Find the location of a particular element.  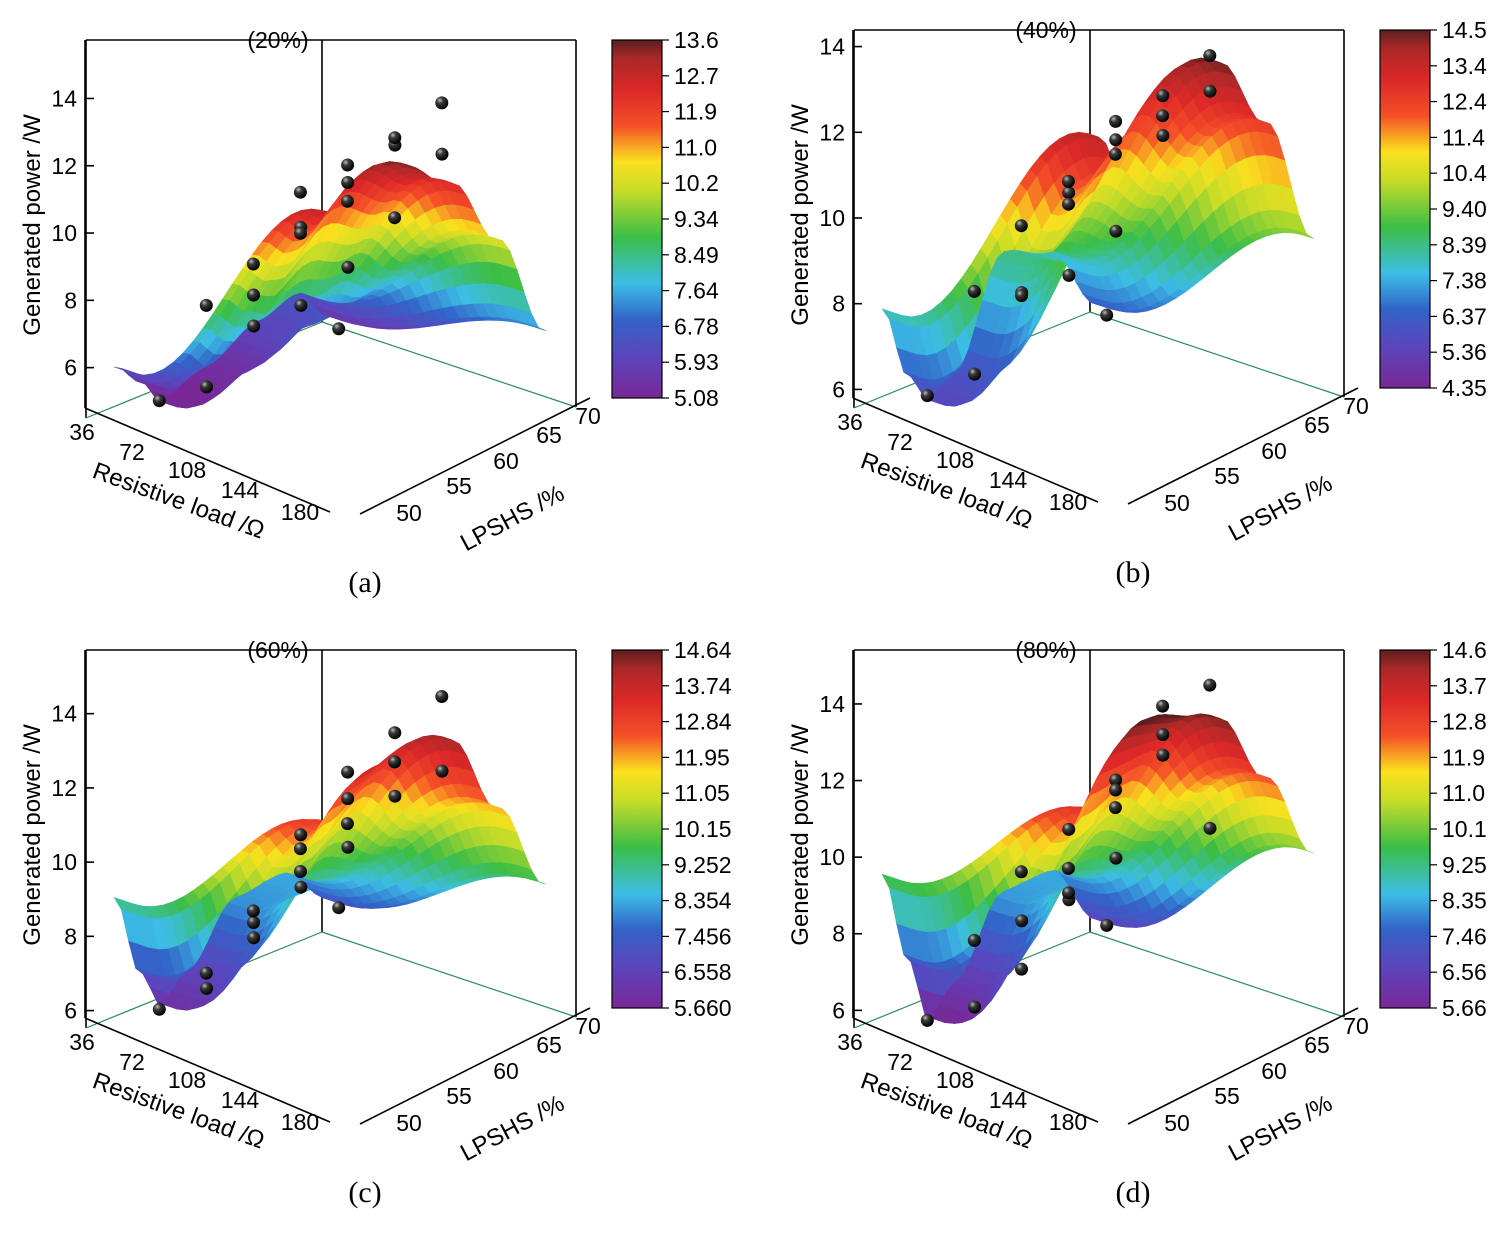

colorbar-tick-label: 13.4 is located at coordinates (1464, 66).